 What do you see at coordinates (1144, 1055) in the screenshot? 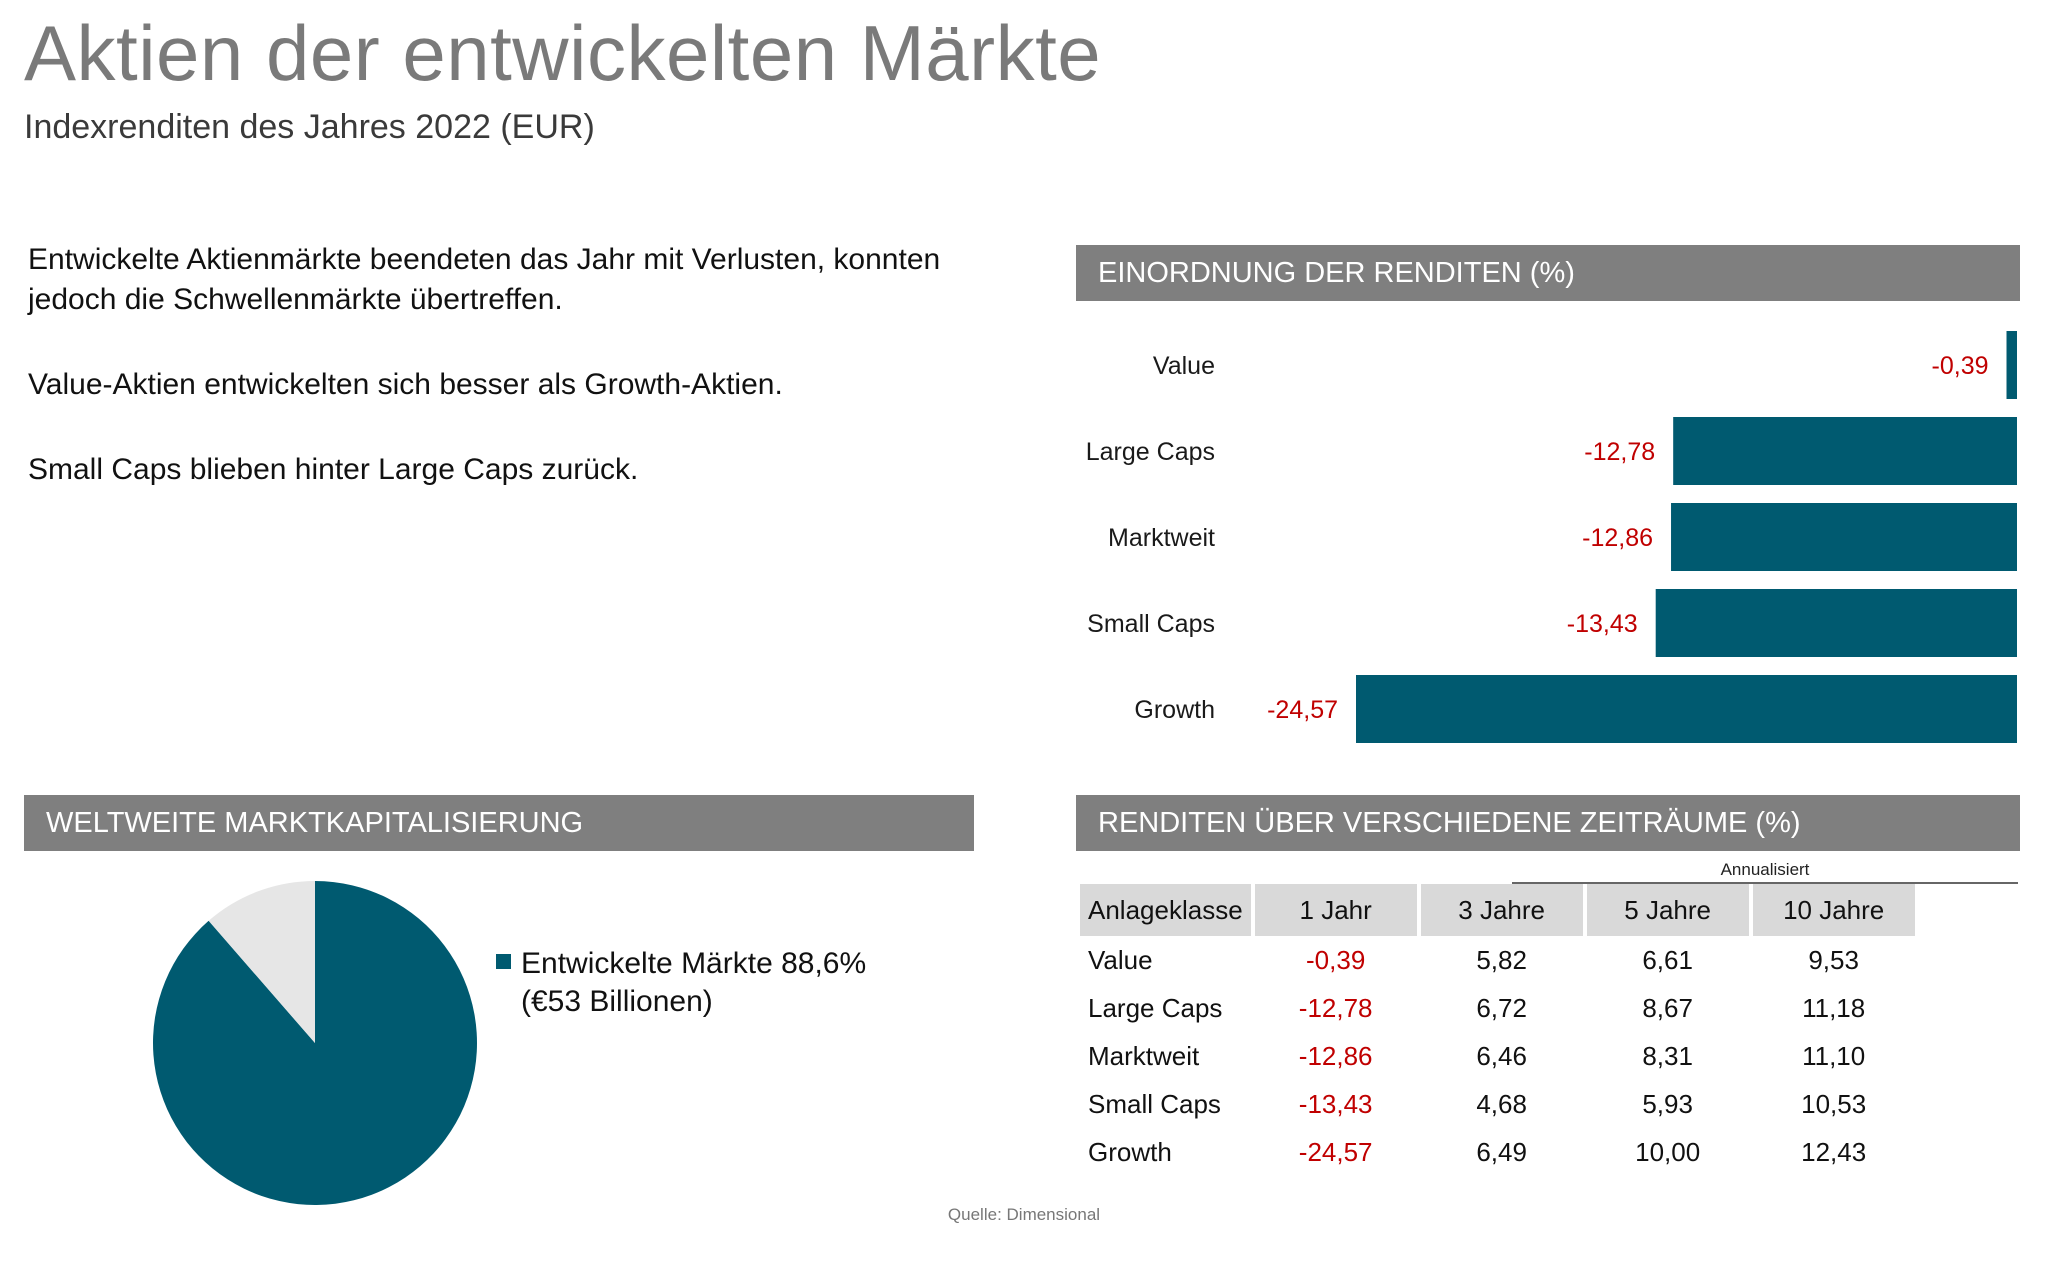
I see `table-cell-class: Marktweit` at bounding box center [1144, 1055].